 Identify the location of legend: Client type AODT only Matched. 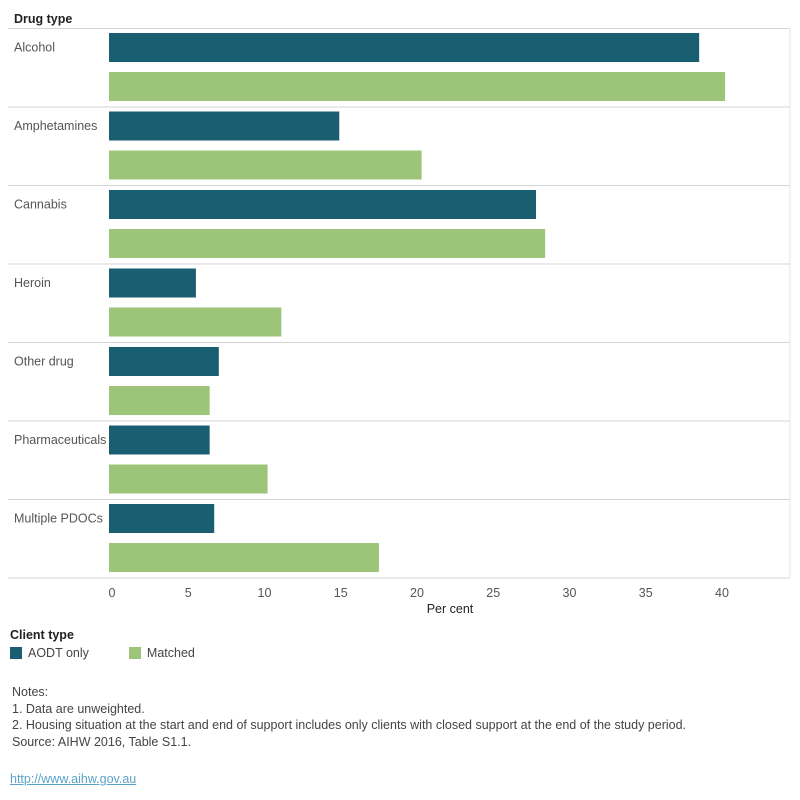
(122, 644).